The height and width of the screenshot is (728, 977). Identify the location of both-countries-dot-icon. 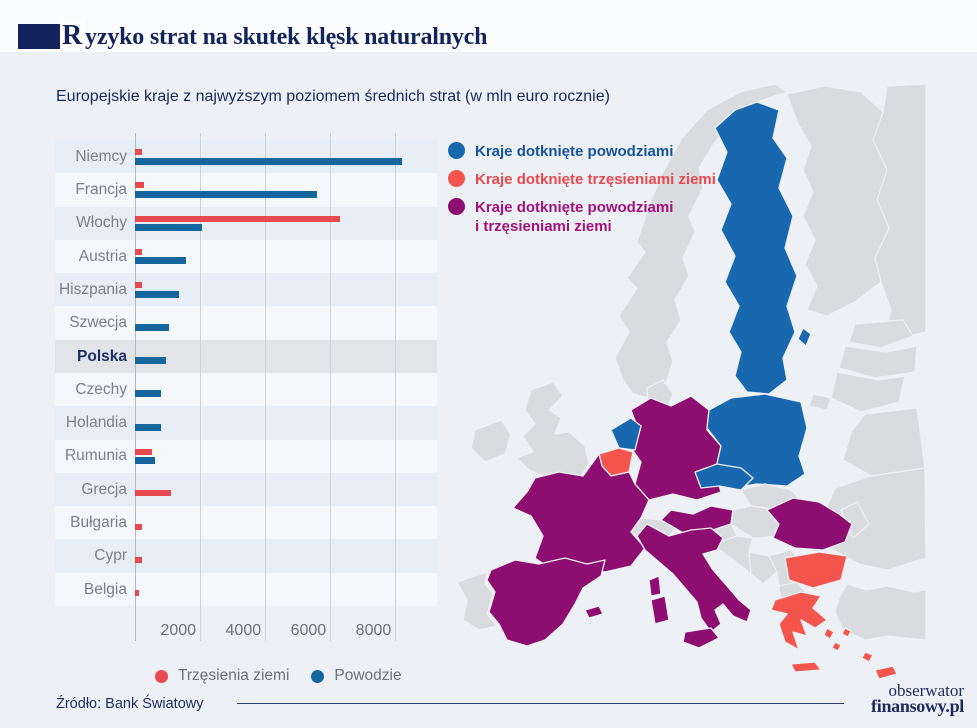
(456, 206).